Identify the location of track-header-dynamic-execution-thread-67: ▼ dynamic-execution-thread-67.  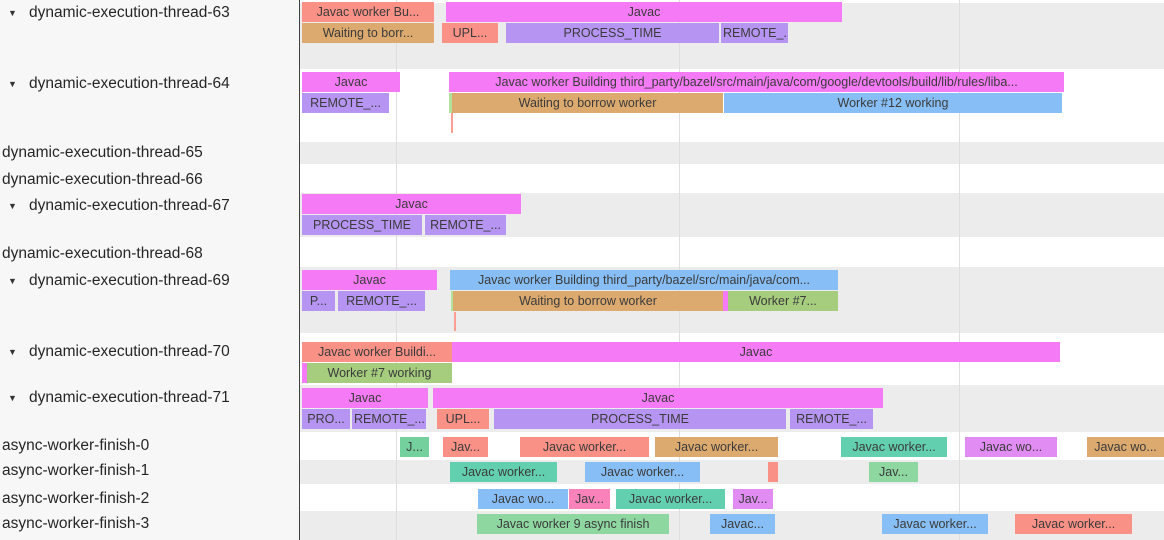
(149, 206).